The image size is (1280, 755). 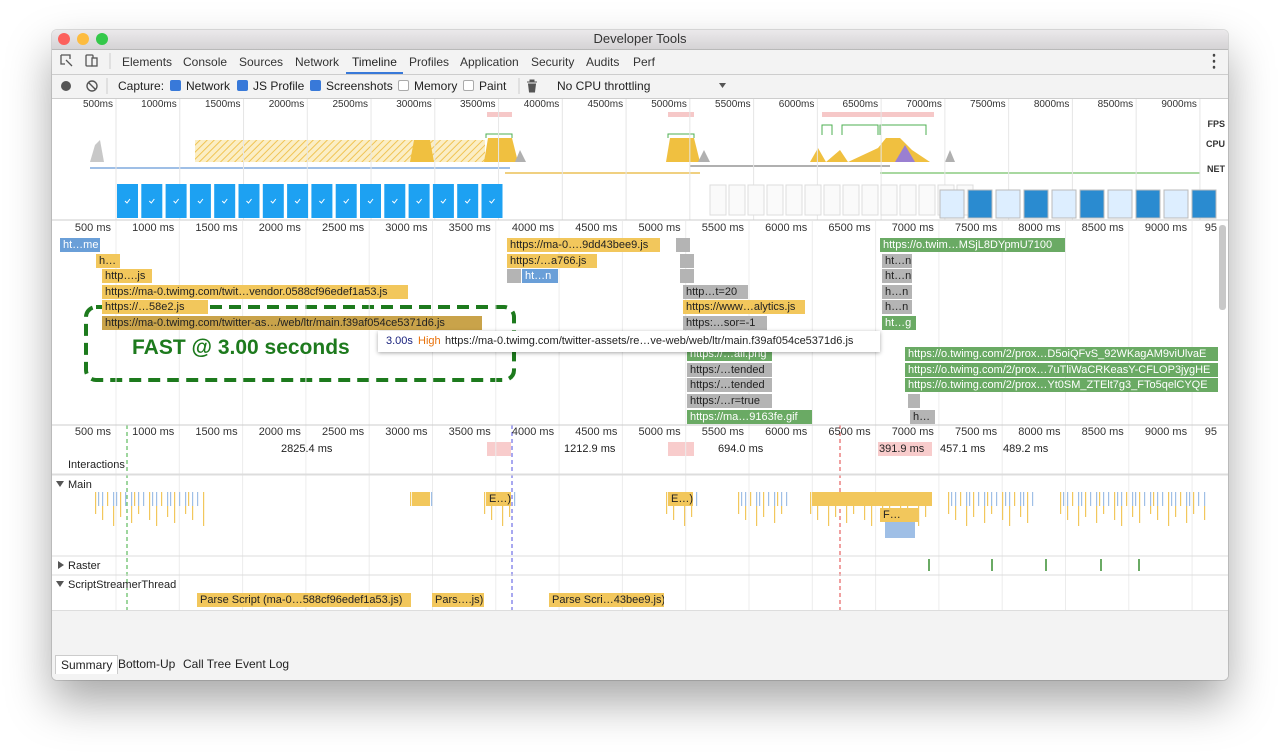 I want to click on checkbox-label: JS Profile, so click(x=279, y=86).